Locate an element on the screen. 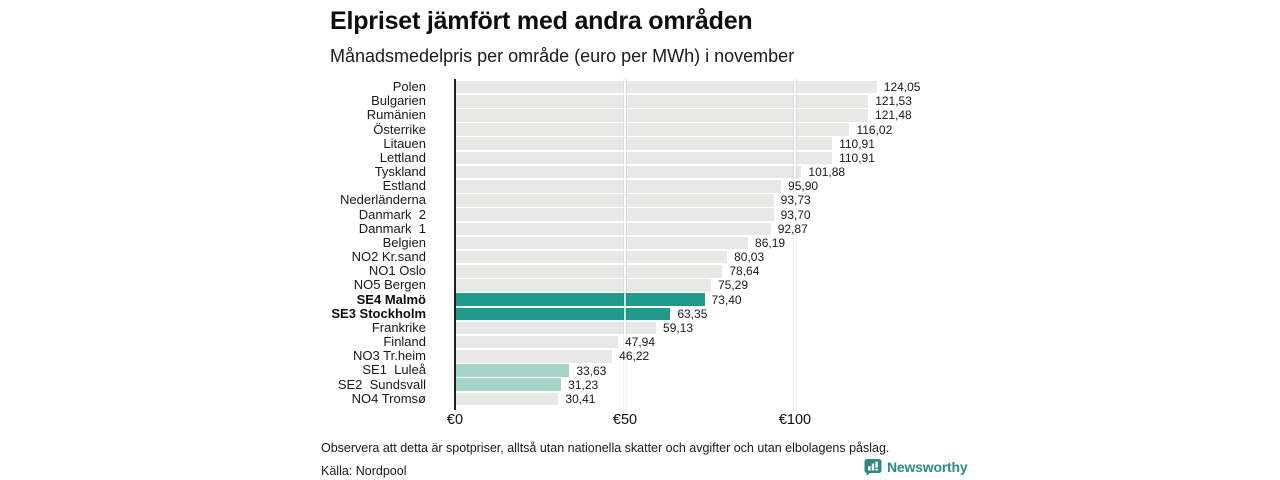 This screenshot has width=1280, height=480. value-label: 110,91 is located at coordinates (857, 157).